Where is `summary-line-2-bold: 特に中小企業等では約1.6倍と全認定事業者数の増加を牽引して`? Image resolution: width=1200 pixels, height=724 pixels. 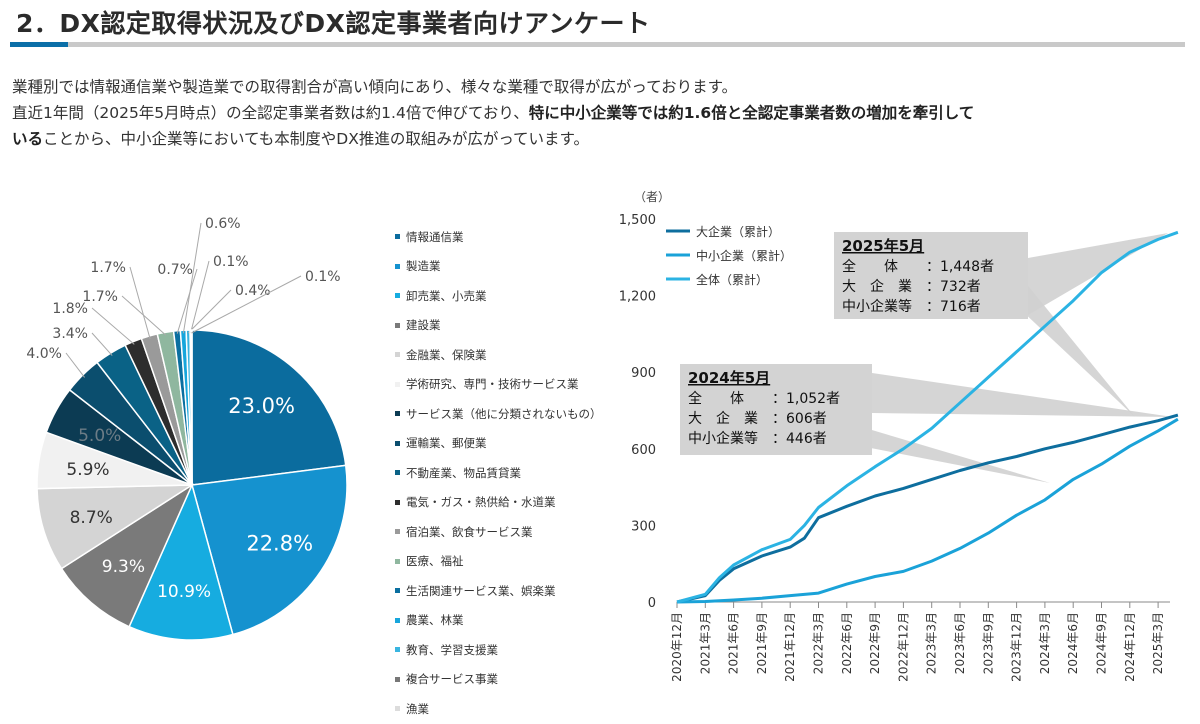 summary-line-2-bold: 特に中小企業等では約1.6倍と全認定事業者数の増加を牽引して is located at coordinates (751, 113).